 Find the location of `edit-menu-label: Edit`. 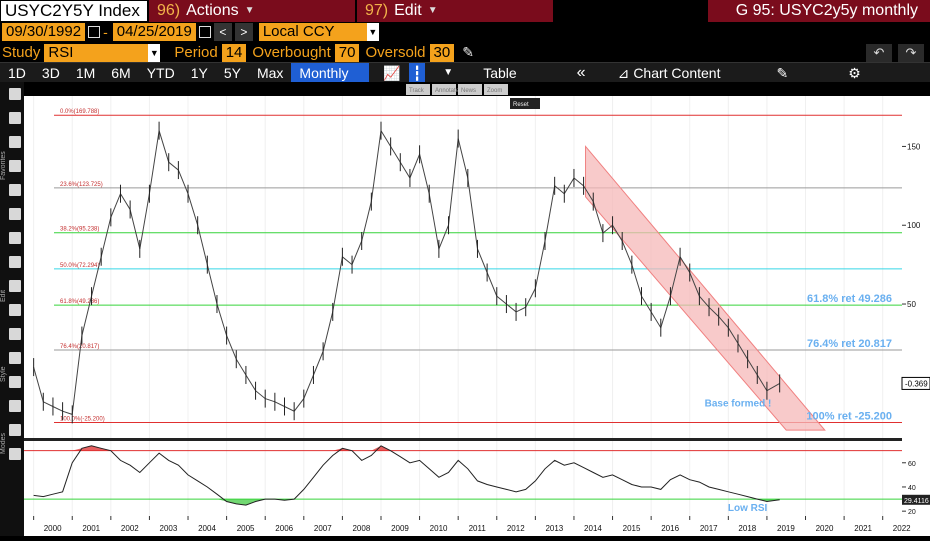

edit-menu-label: Edit is located at coordinates (408, 10).